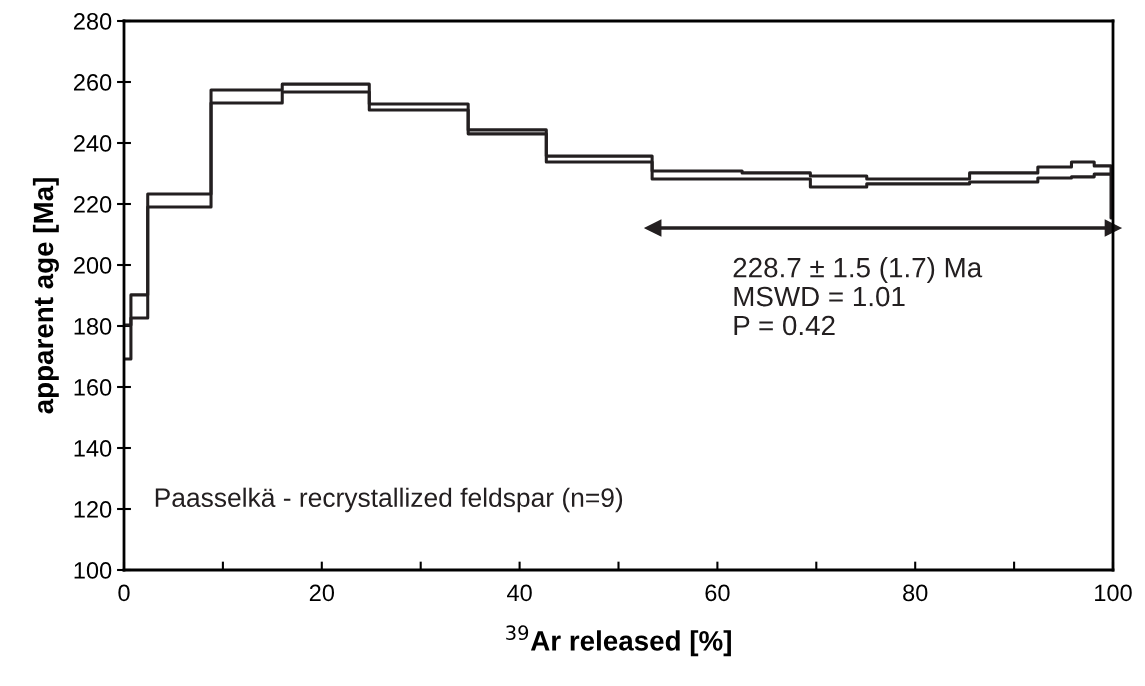  I want to click on y-tick-label: 240, so click(92, 143).